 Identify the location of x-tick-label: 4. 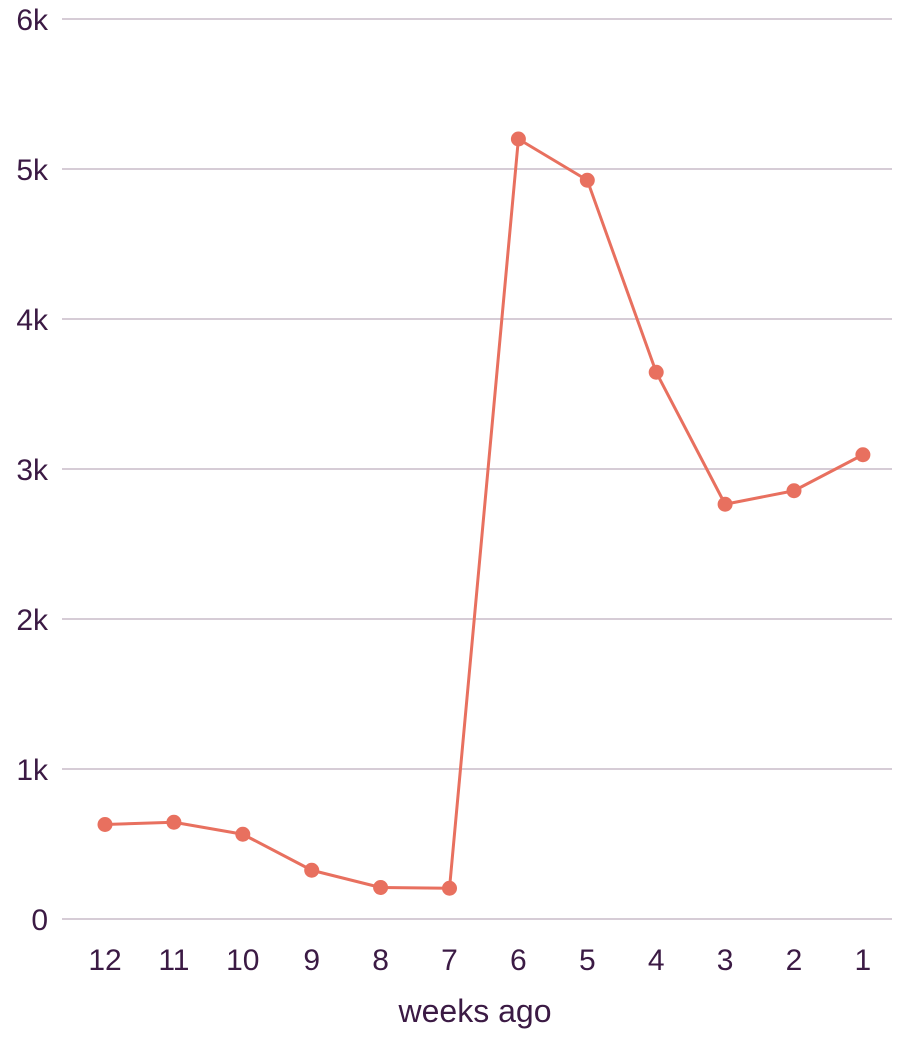
(656, 960).